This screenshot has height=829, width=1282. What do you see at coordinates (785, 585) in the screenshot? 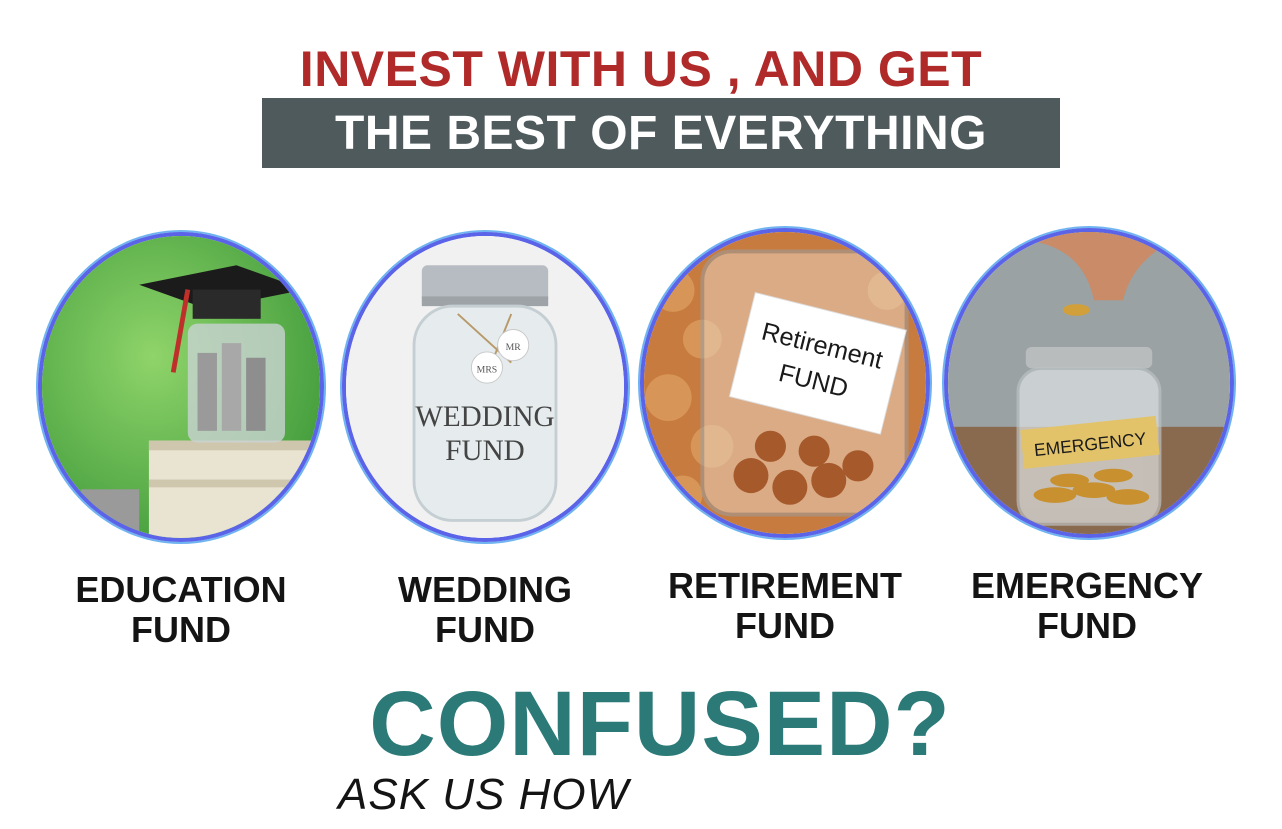
I see `retirement-label-line1: RETIREMENT` at bounding box center [785, 585].